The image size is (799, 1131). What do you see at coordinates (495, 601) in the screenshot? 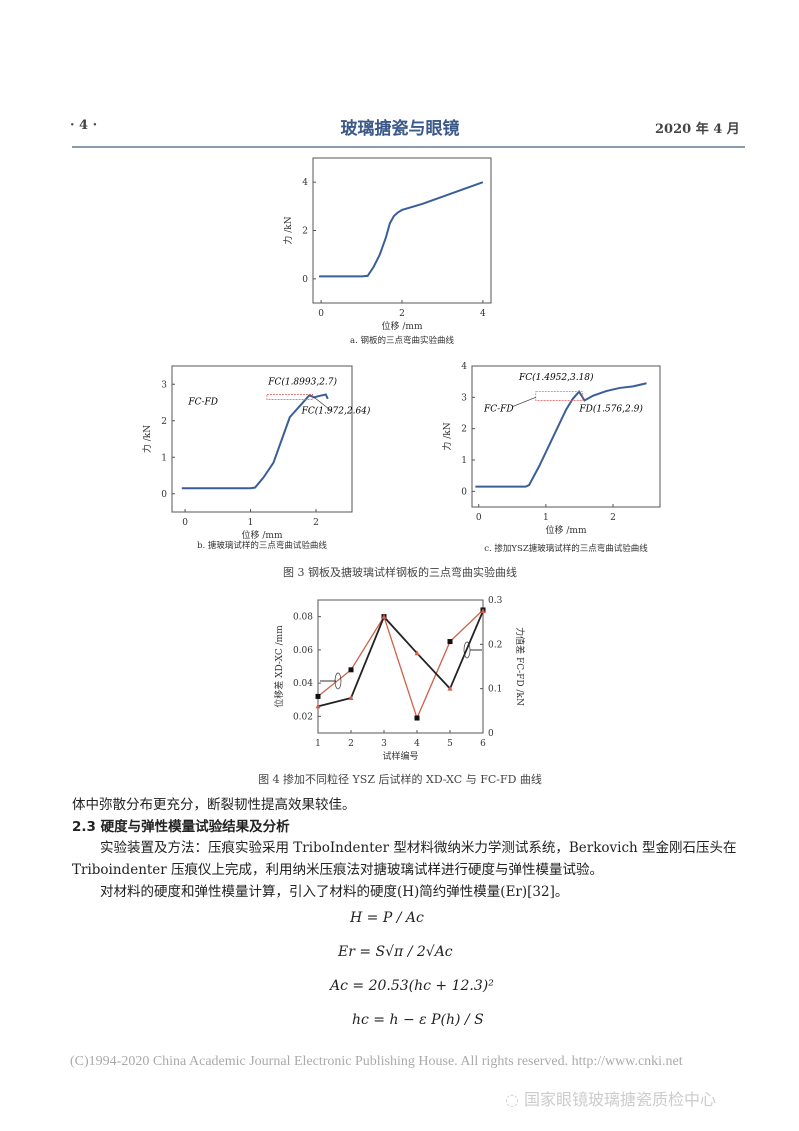
I see `y2-tick-label: 0.3` at bounding box center [495, 601].